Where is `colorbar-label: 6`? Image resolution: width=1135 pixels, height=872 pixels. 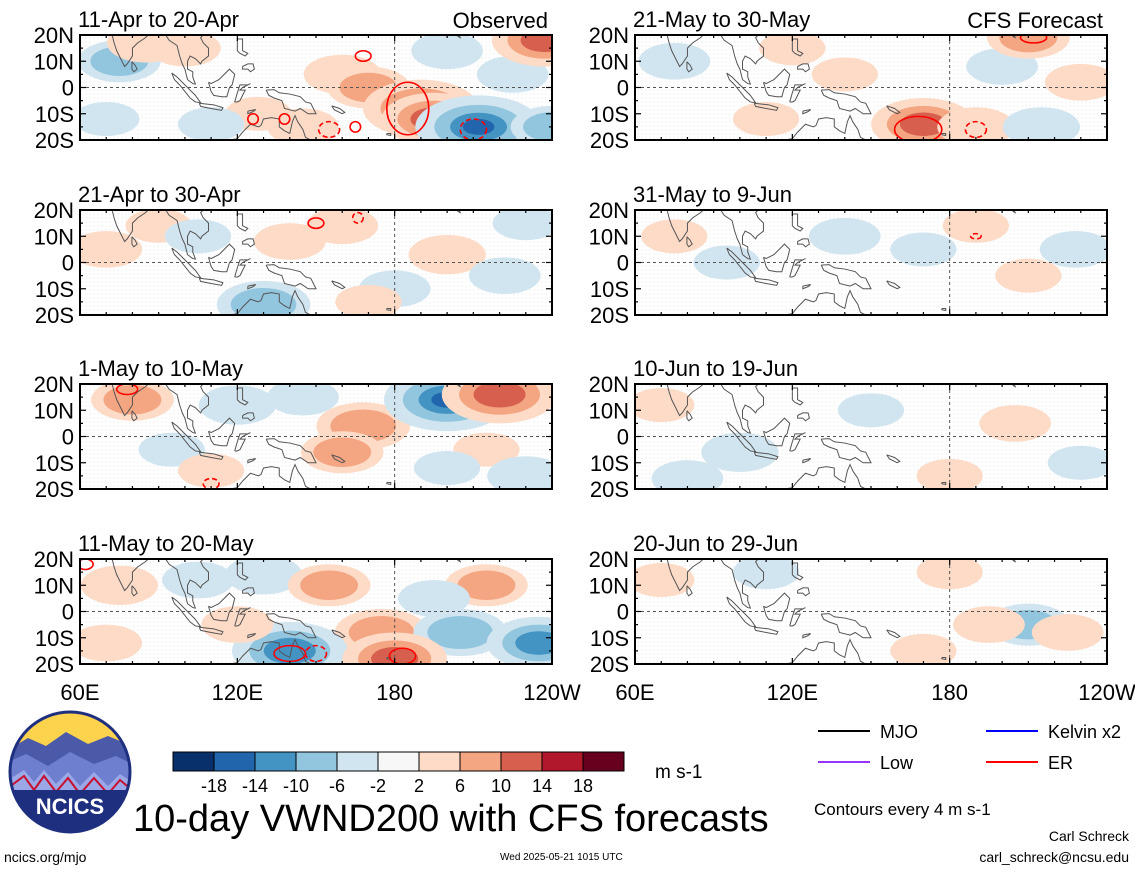
colorbar-label: 6 is located at coordinates (460, 786).